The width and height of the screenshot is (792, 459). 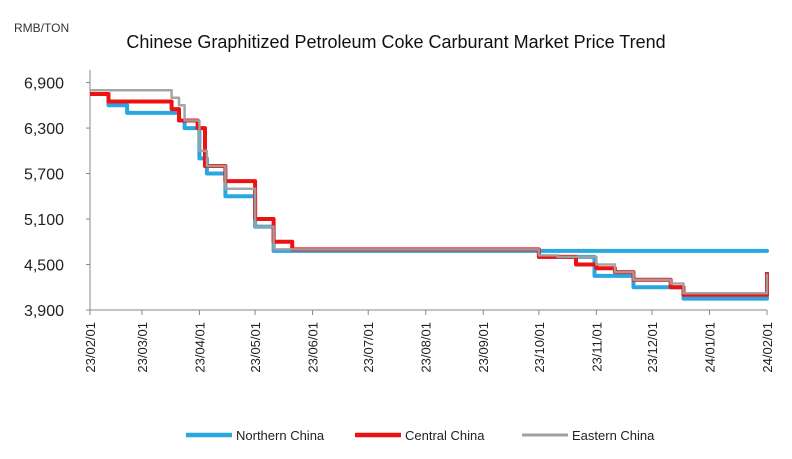 I want to click on y-tick-label: 6,900, so click(x=44, y=84).